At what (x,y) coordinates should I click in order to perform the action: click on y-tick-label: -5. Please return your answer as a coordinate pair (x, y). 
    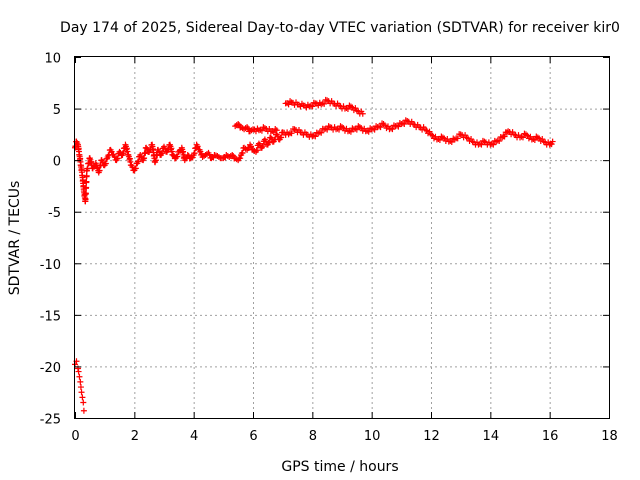
    Looking at the image, I should click on (54, 213).